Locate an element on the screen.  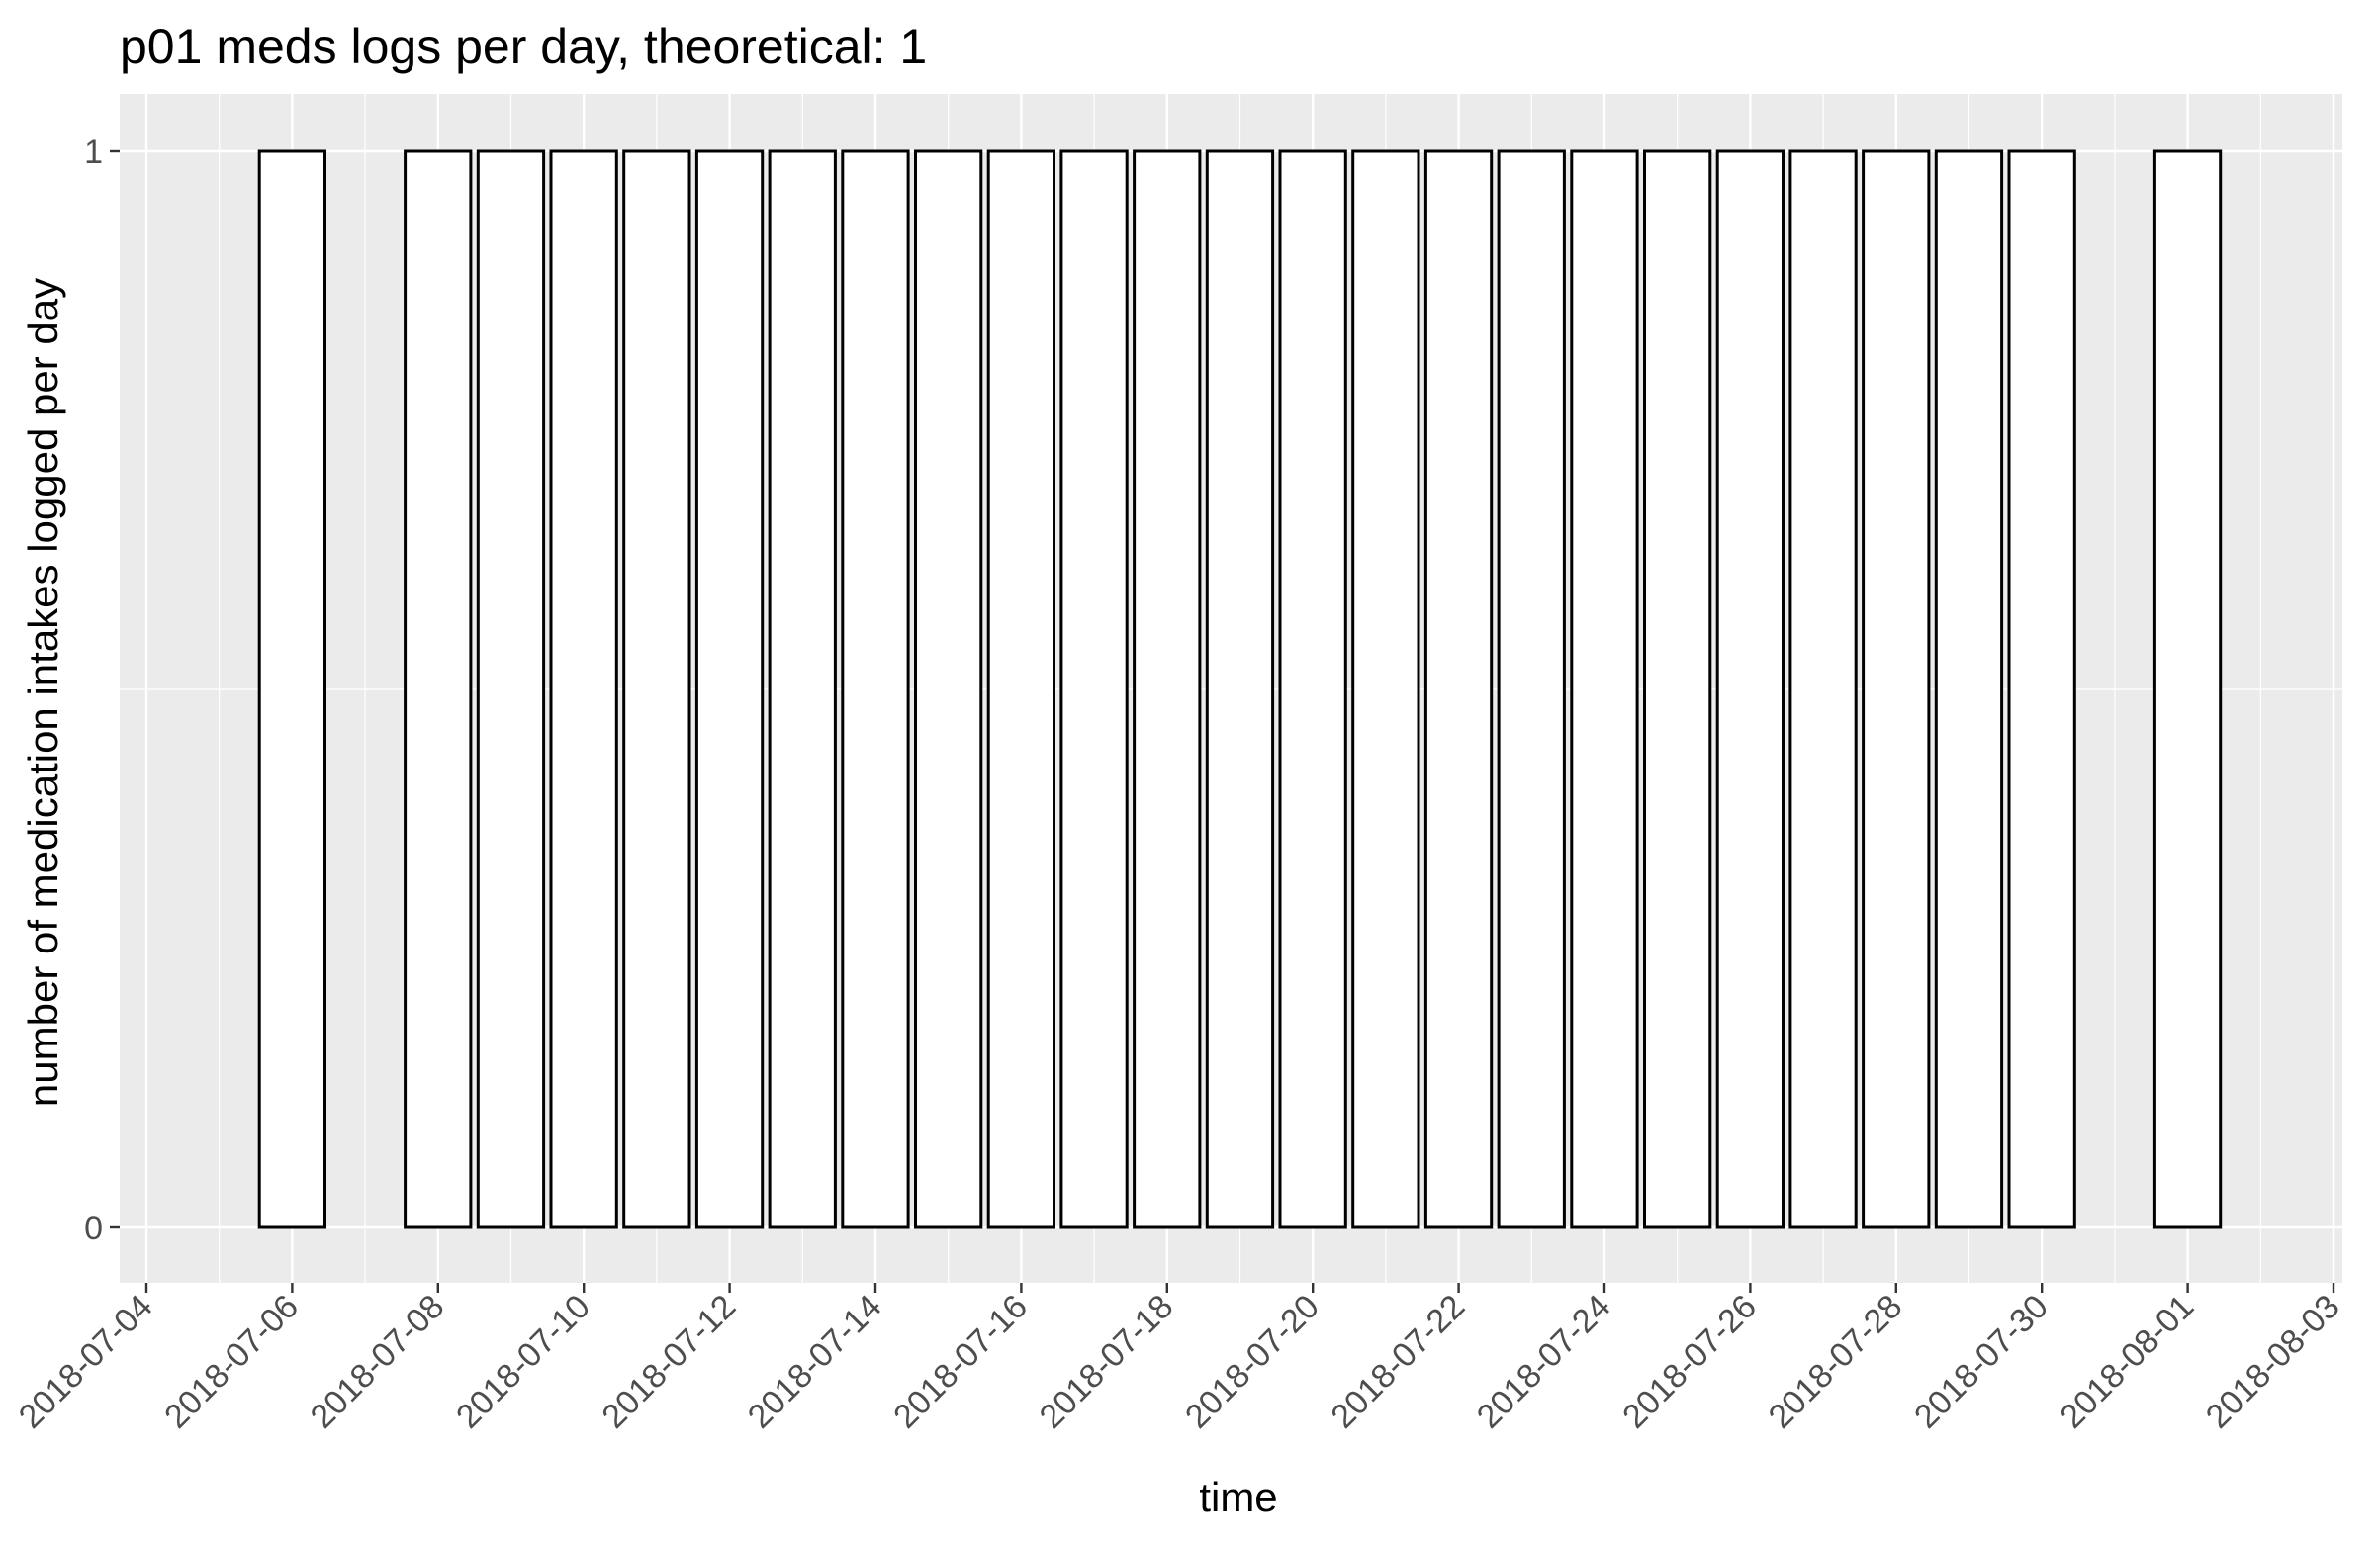
x-axis-title: time is located at coordinates (1238, 1497).